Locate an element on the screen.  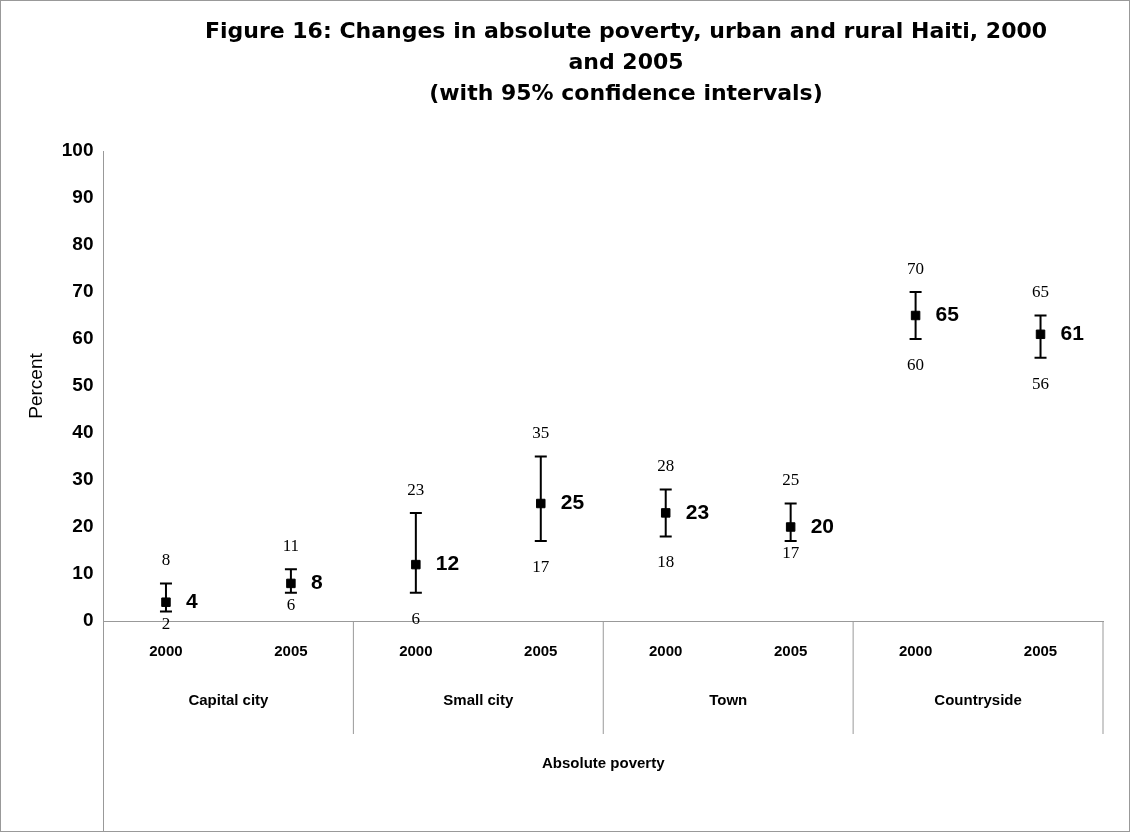
y-tick-label: 10 is located at coordinates (83, 573).